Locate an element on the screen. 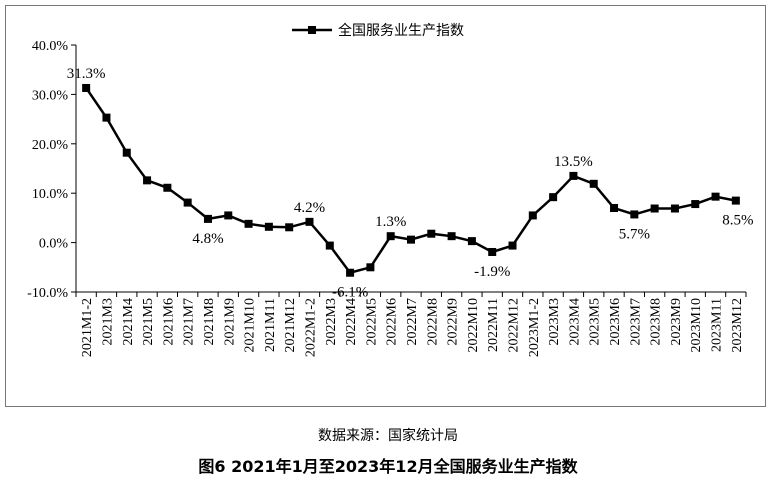 This screenshot has width=776, height=493. x-tick-label: 2023M10 is located at coordinates (696, 325).